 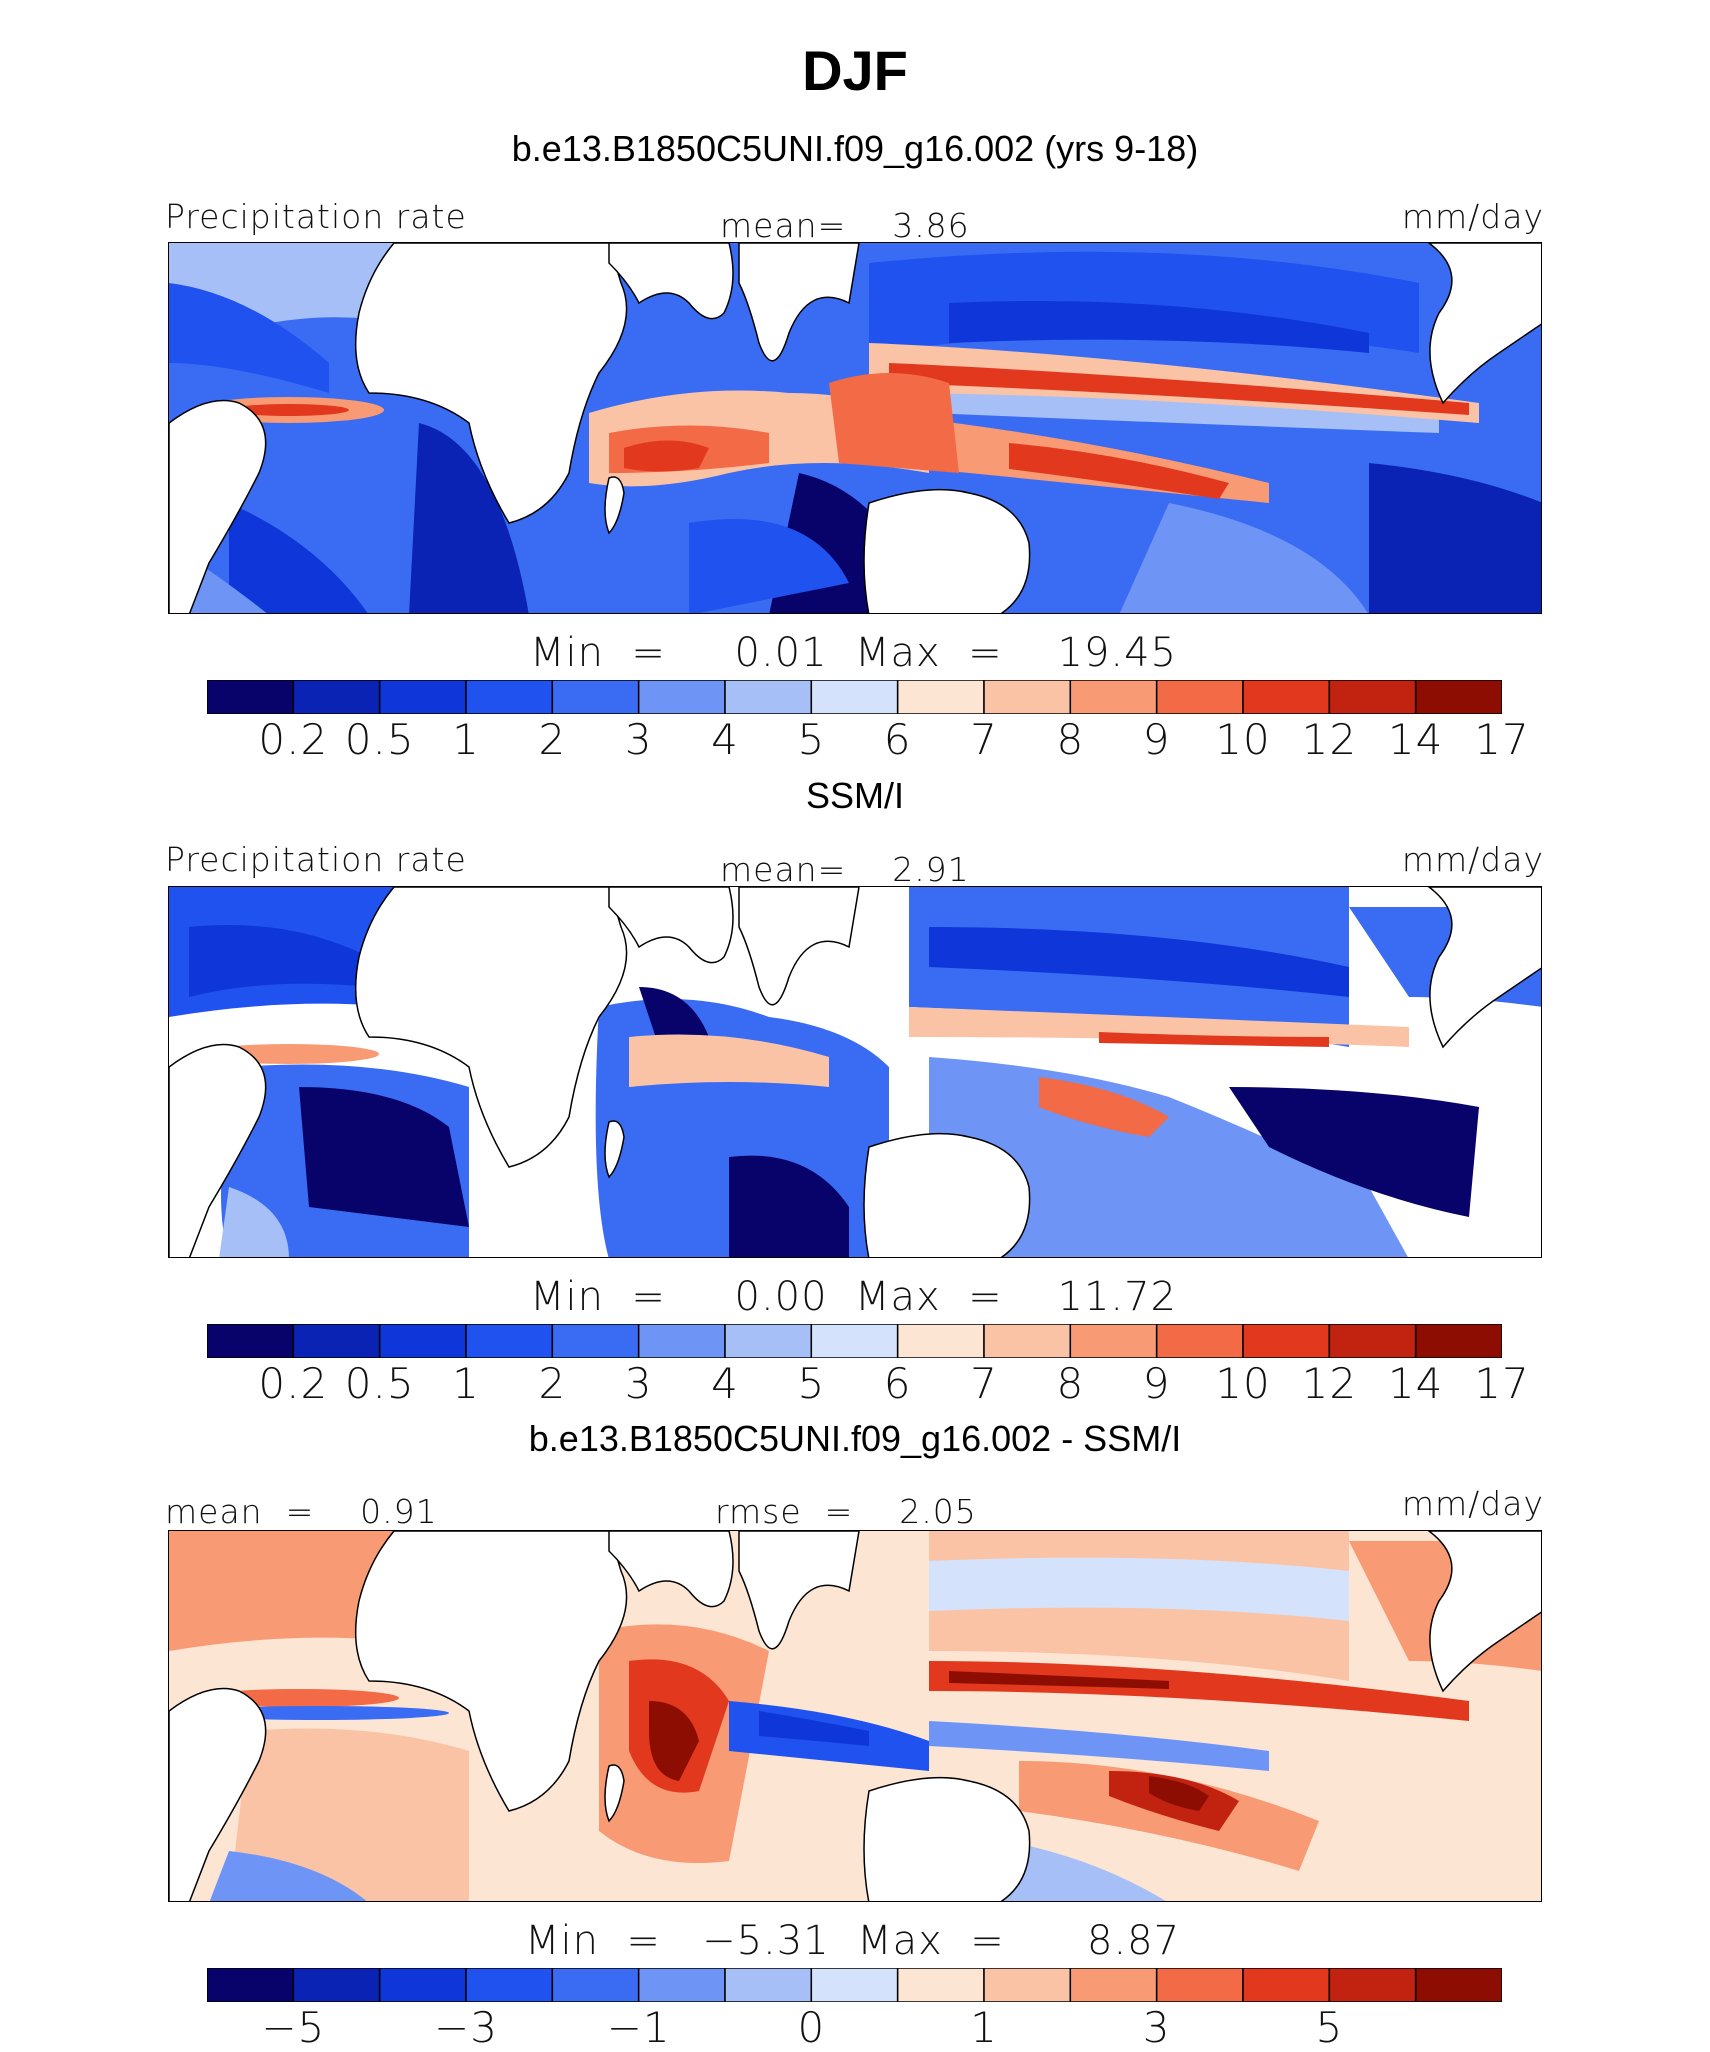 I want to click on colorbar-tick-label: −5, so click(x=293, y=2027).